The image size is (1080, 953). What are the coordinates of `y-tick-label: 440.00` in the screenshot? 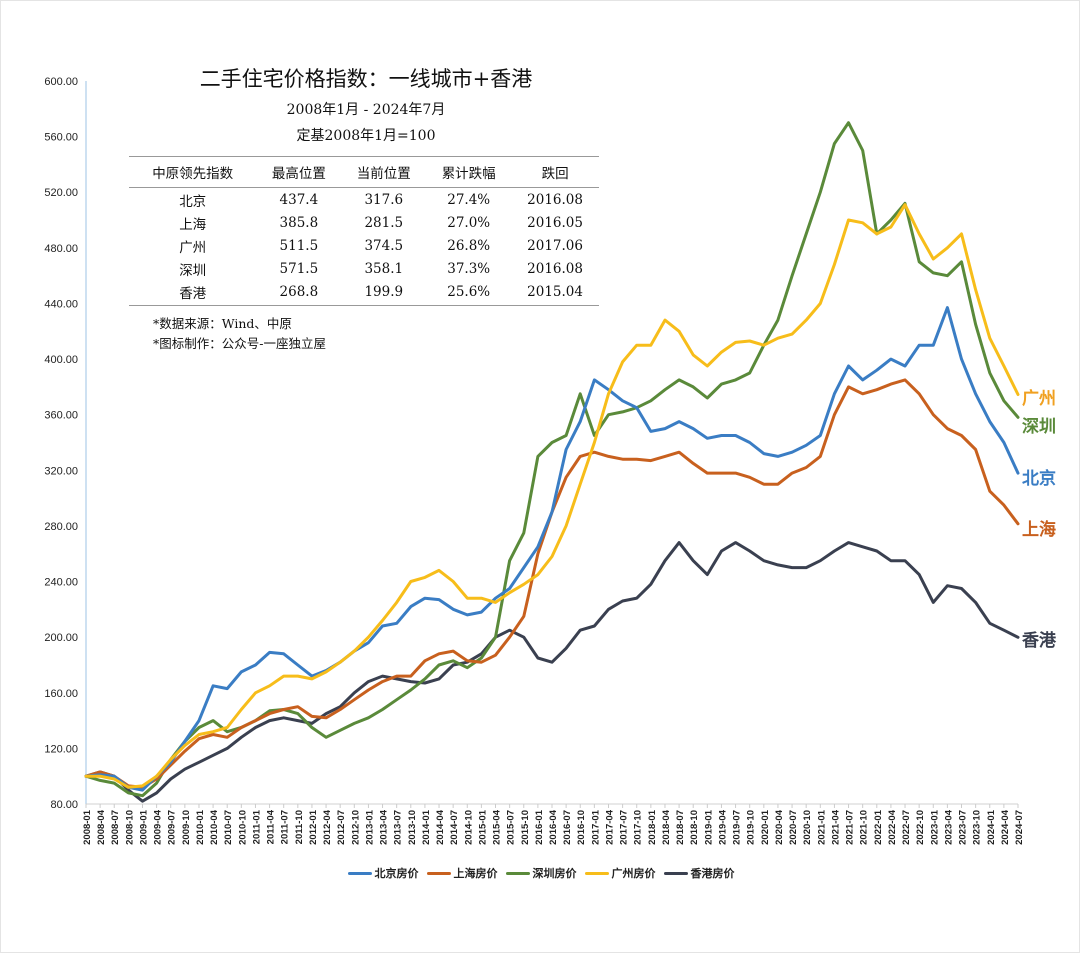 It's located at (61, 304).